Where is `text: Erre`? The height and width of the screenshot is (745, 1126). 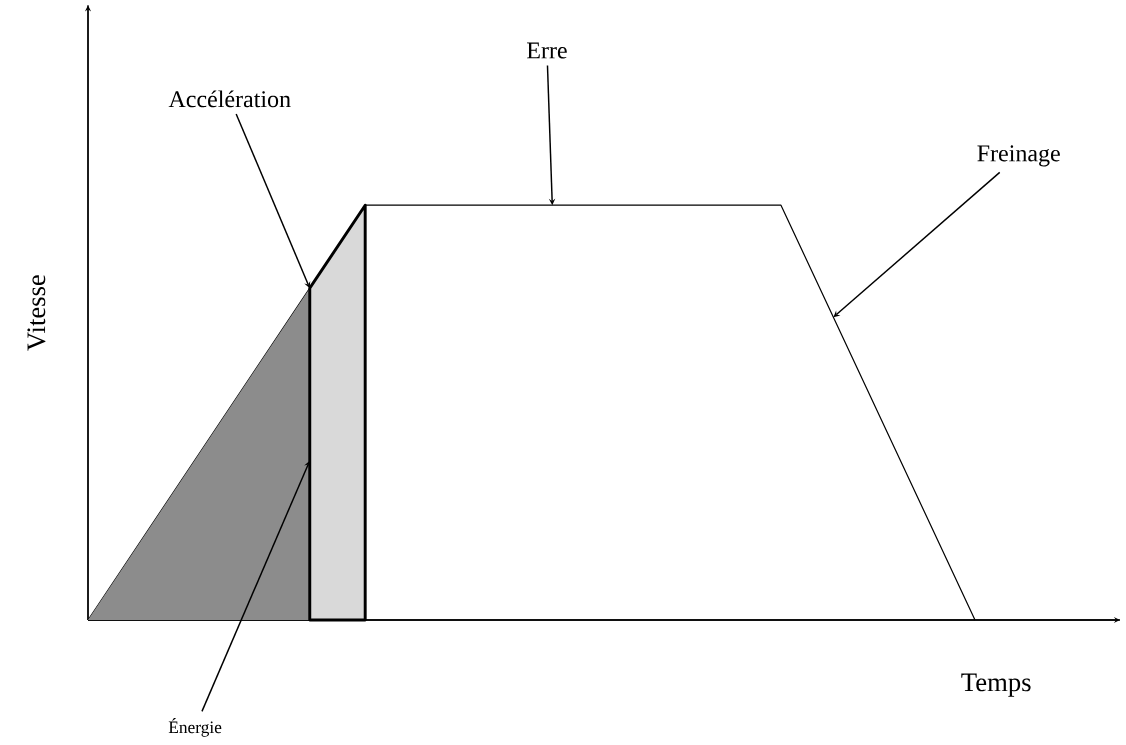 text: Erre is located at coordinates (547, 50).